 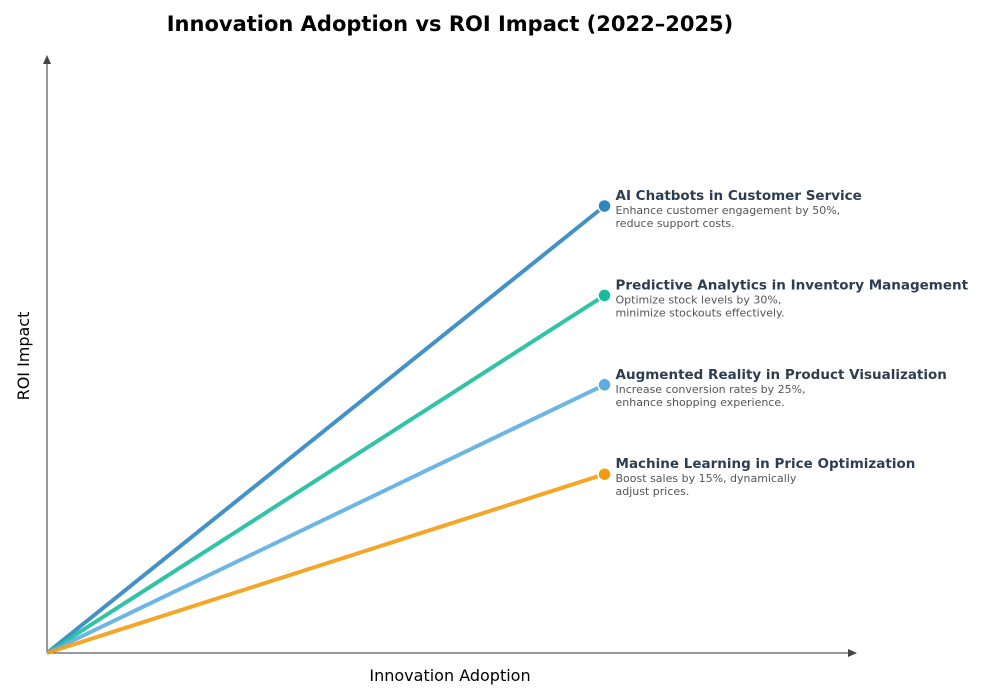 I want to click on series-description-line-2: enhance shopping experience., so click(x=700, y=402).